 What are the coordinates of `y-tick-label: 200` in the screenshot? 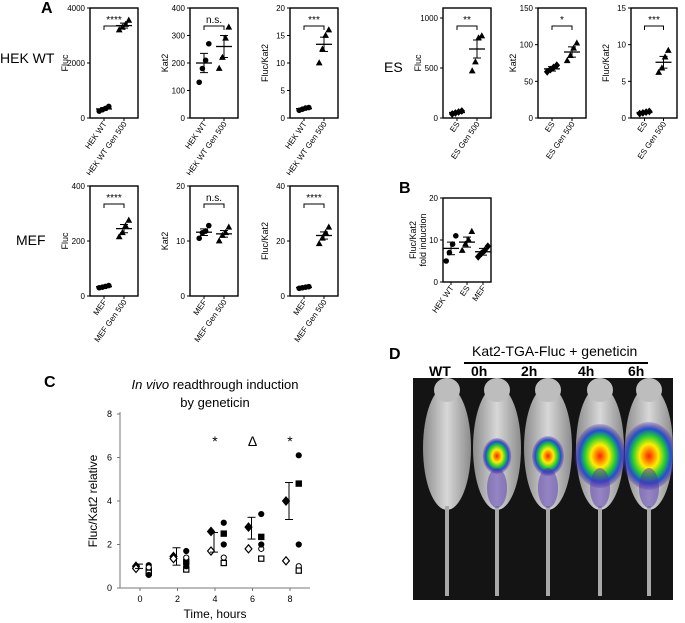 It's located at (179, 63).